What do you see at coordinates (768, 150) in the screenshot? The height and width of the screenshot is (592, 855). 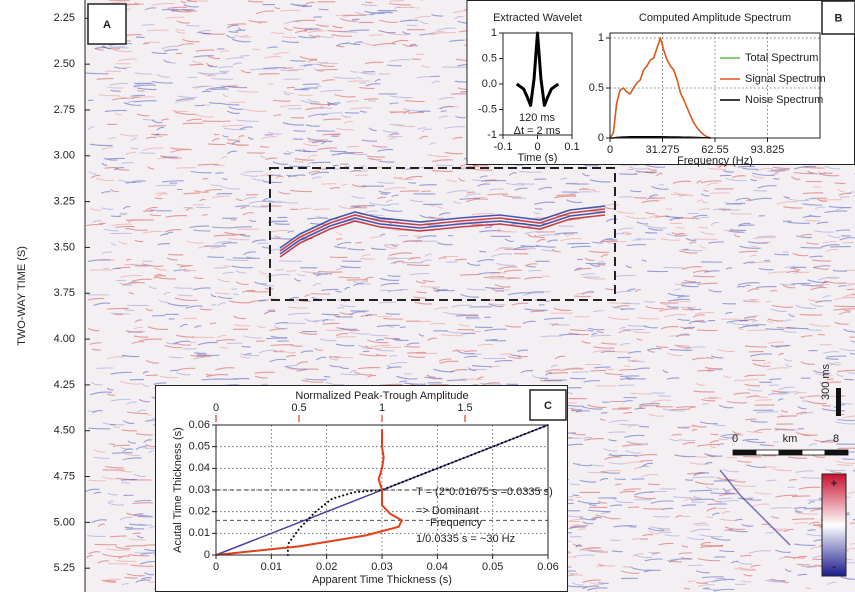 I see `x-tick-label: 93.825` at bounding box center [768, 150].